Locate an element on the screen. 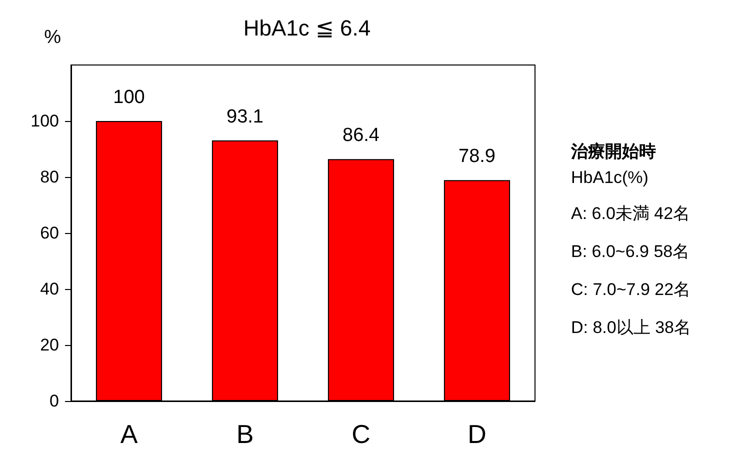 Image resolution: width=743 pixels, height=455 pixels. data-label: 100 is located at coordinates (129, 97).